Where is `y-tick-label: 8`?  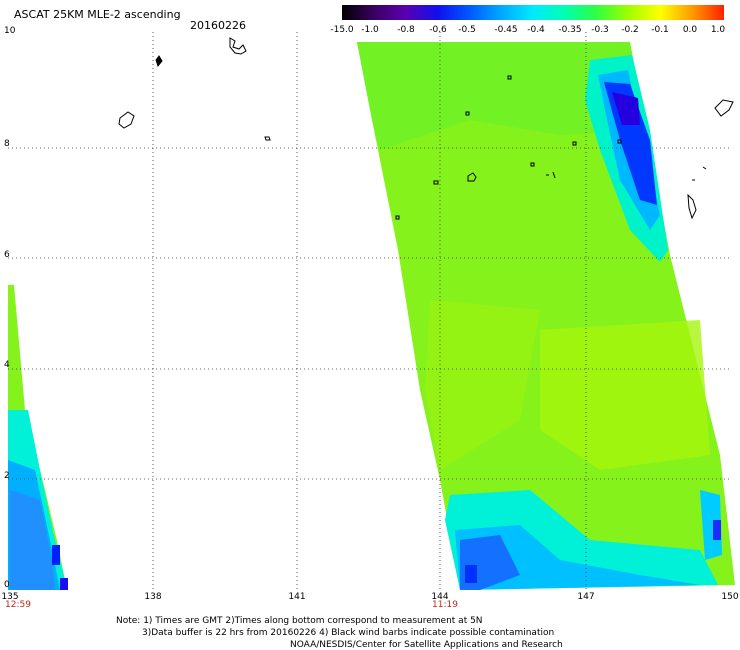 y-tick-label: 8 is located at coordinates (7, 144).